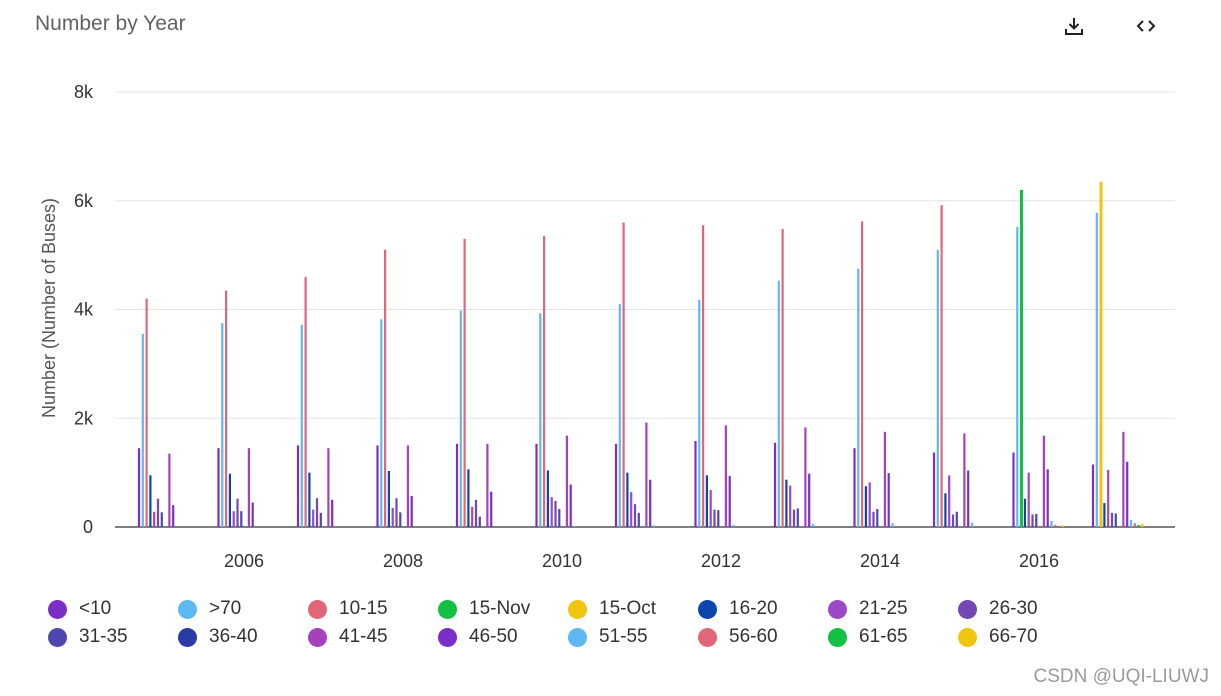 This screenshot has width=1221, height=696. What do you see at coordinates (1074, 26) in the screenshot?
I see `download-icon` at bounding box center [1074, 26].